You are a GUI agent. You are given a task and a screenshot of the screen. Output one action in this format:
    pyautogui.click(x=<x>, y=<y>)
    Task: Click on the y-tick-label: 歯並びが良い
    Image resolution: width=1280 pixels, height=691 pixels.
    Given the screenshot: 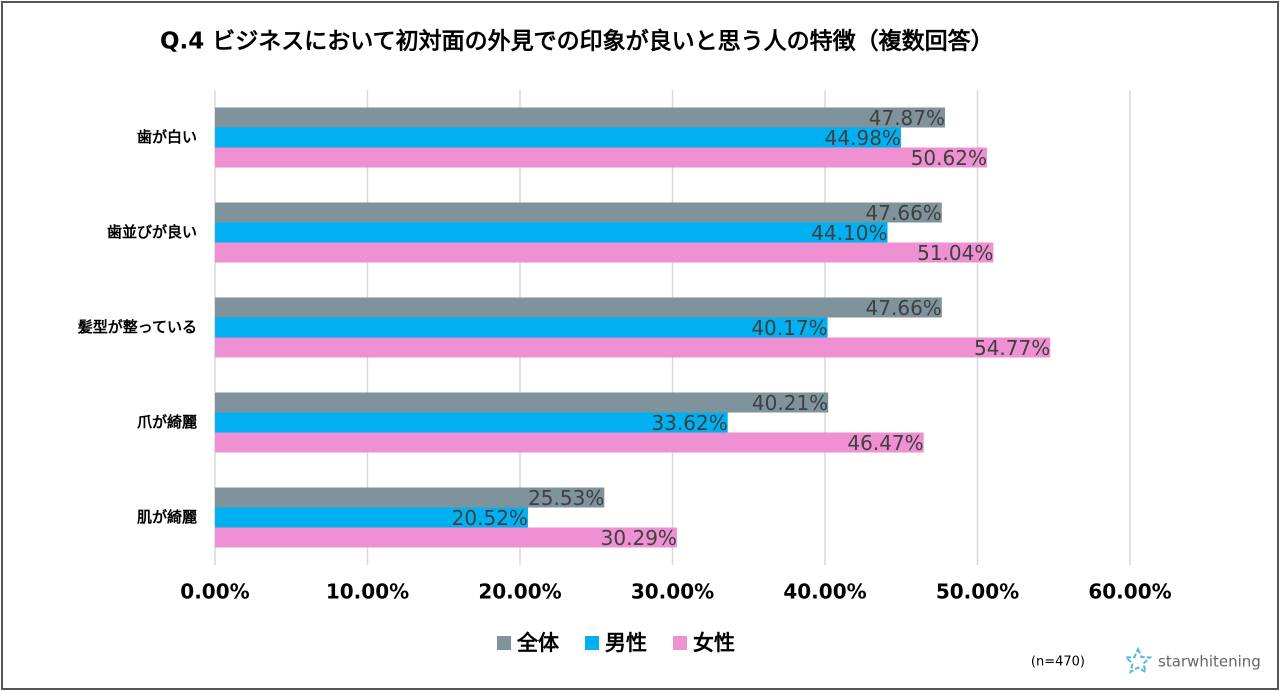 What is the action you would take?
    pyautogui.click(x=152, y=232)
    